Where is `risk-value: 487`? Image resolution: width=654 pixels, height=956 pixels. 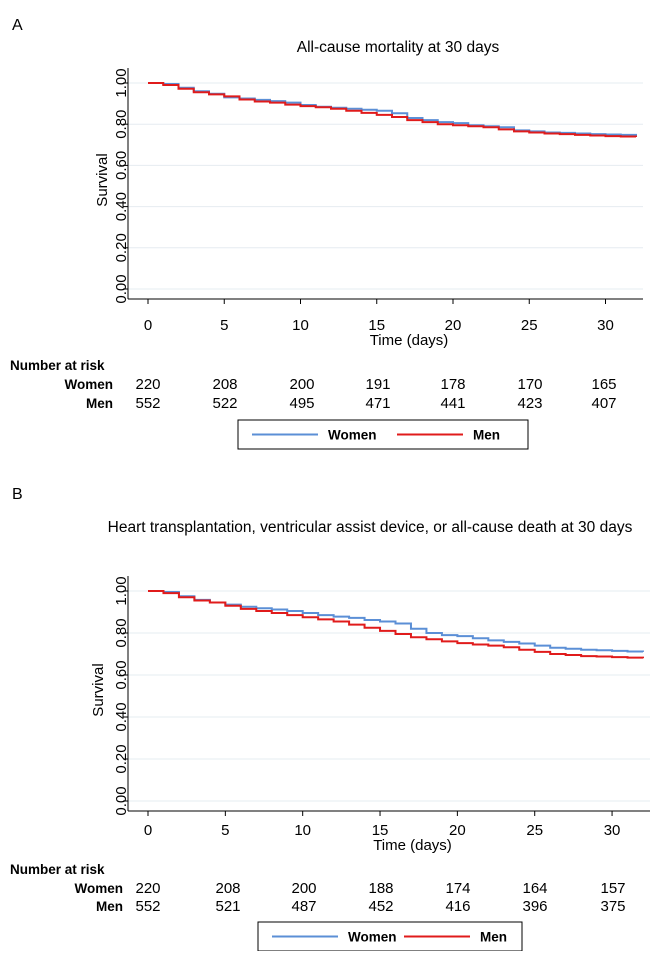
risk-value: 487 is located at coordinates (303, 906).